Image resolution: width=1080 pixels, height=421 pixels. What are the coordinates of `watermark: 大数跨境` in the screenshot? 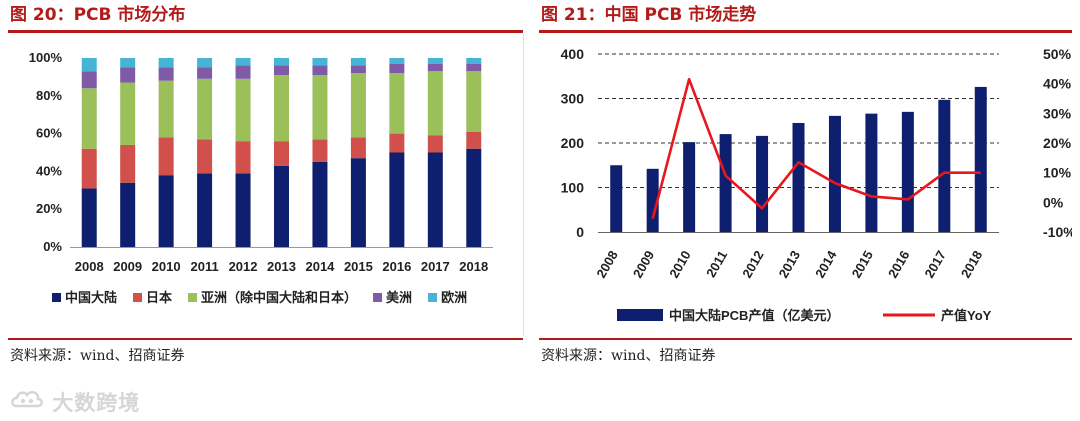 It's located at (75, 401).